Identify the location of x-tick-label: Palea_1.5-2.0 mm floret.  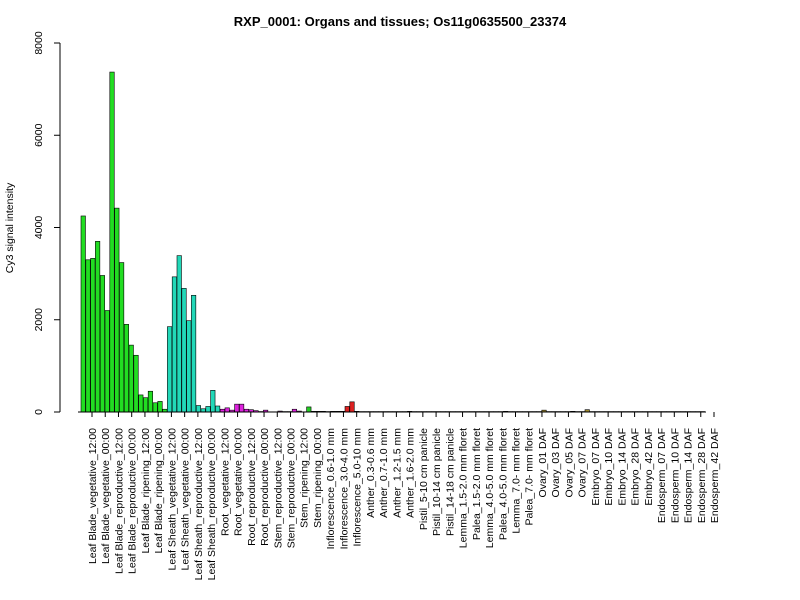
(477, 484).